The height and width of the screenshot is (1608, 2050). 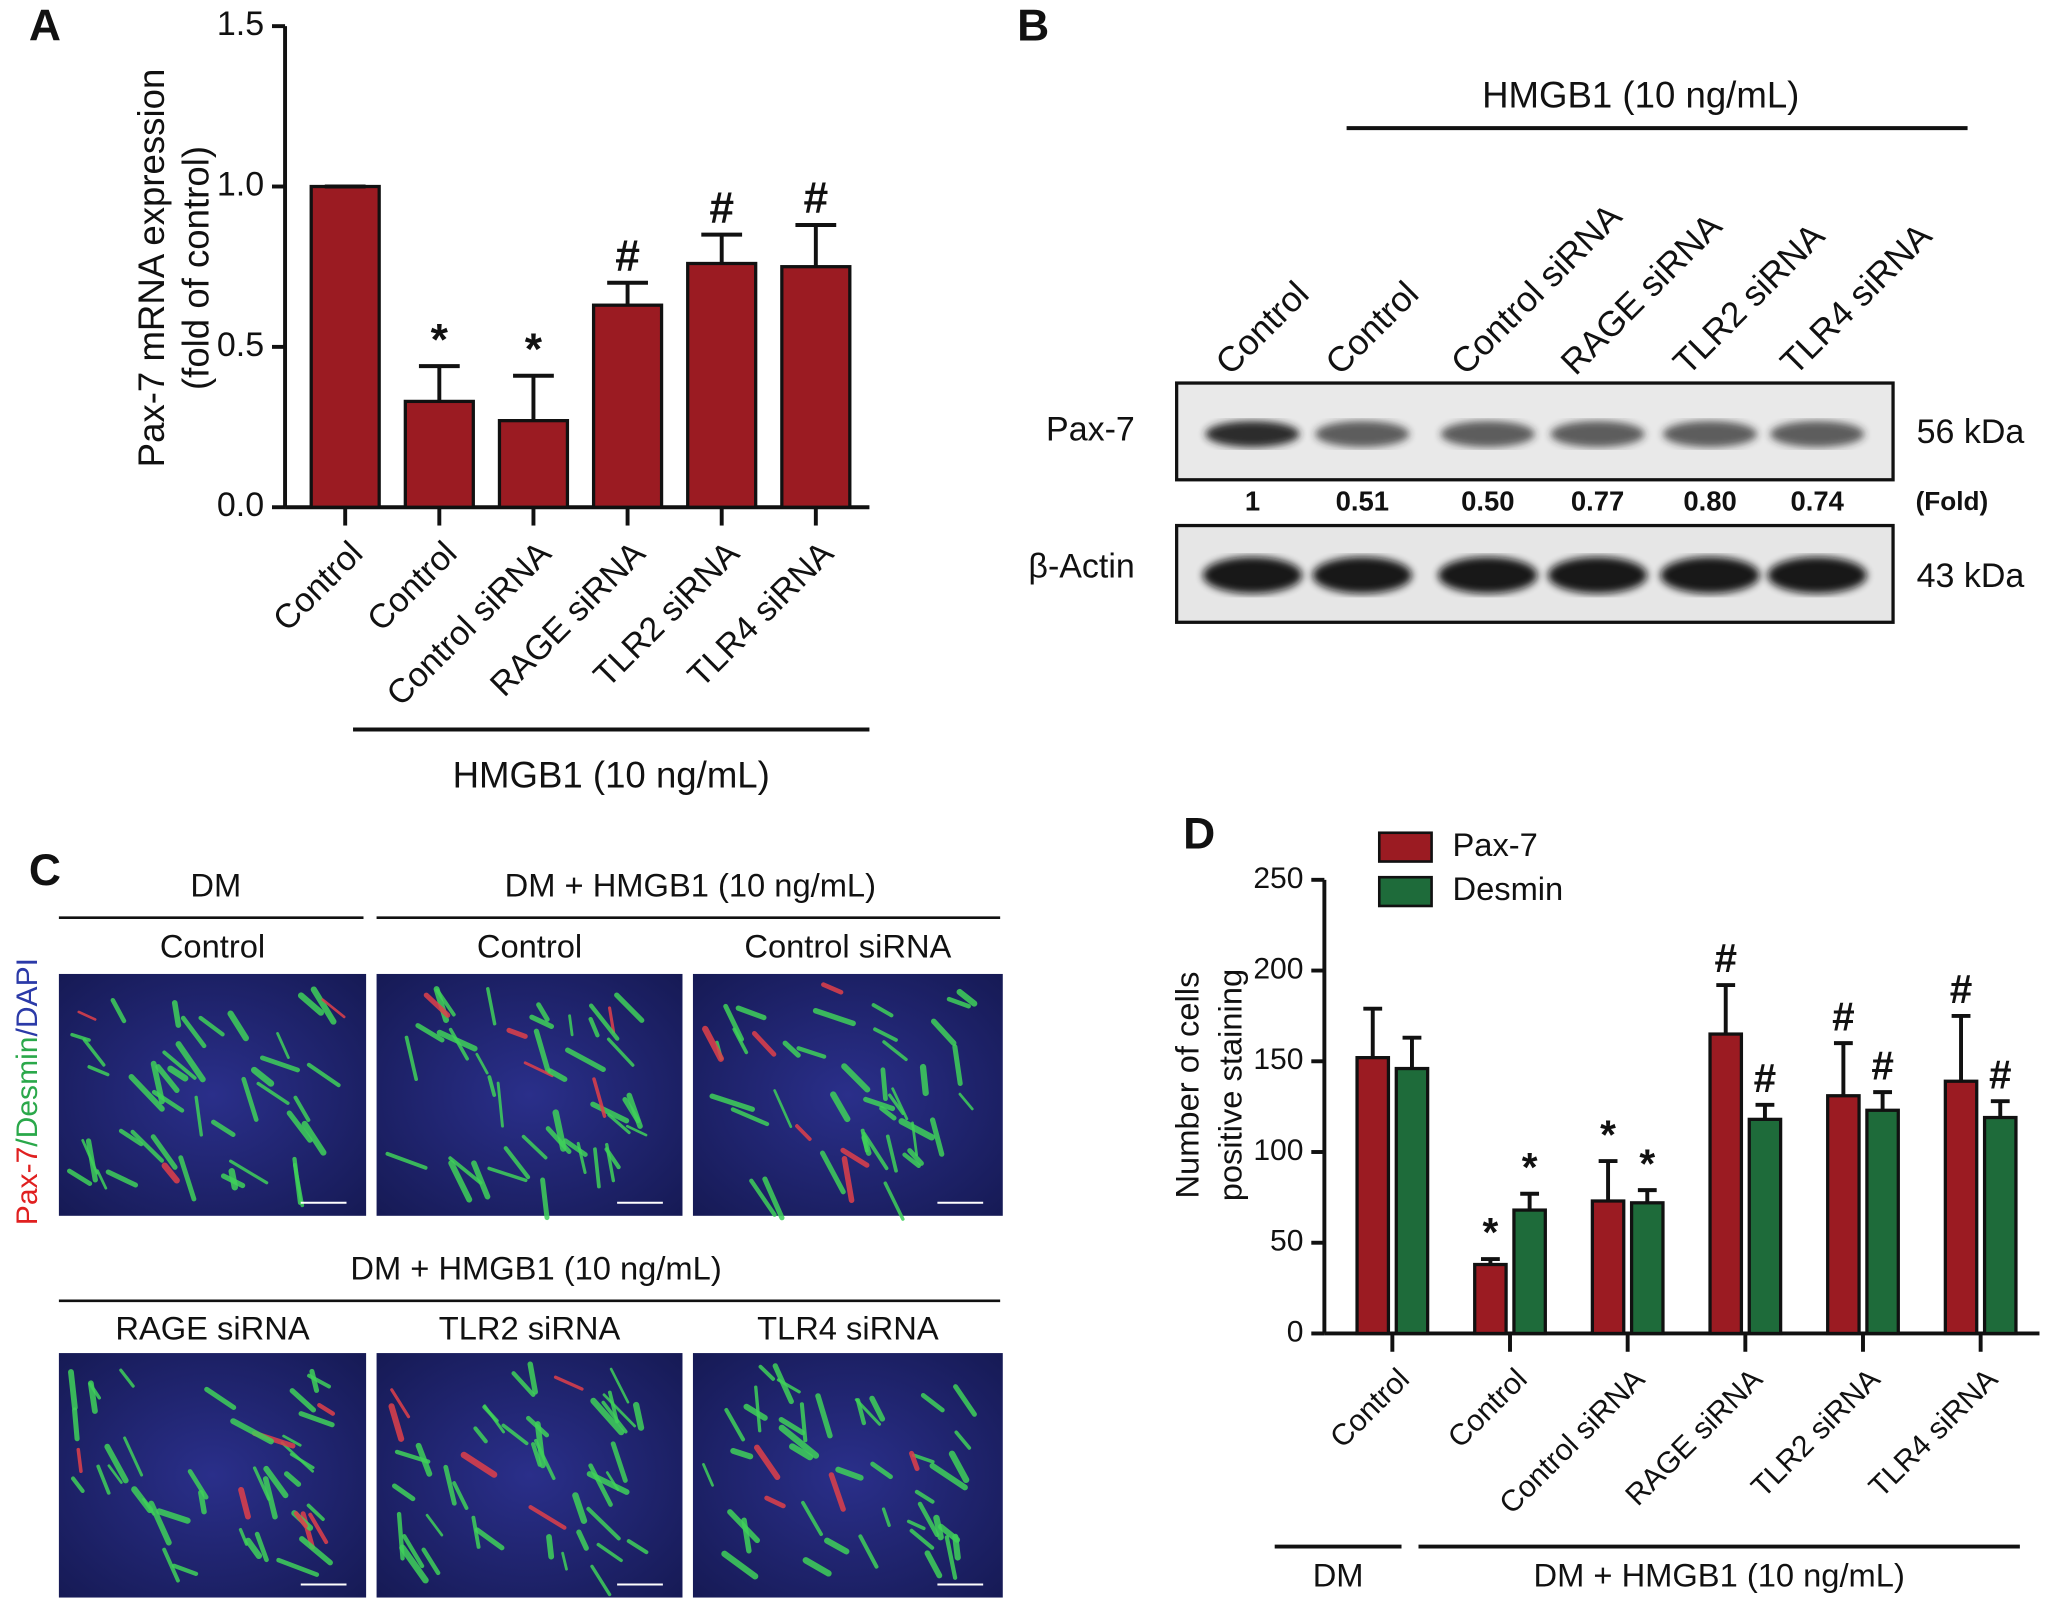 I want to click on significance-mark: *, so click(x=1647, y=1163).